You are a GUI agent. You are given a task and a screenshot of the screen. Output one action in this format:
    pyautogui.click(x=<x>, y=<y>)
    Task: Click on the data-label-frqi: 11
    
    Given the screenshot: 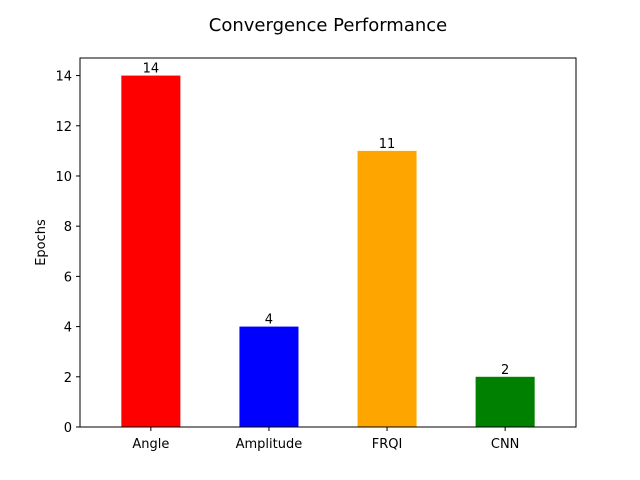 What is the action you would take?
    pyautogui.click(x=387, y=144)
    